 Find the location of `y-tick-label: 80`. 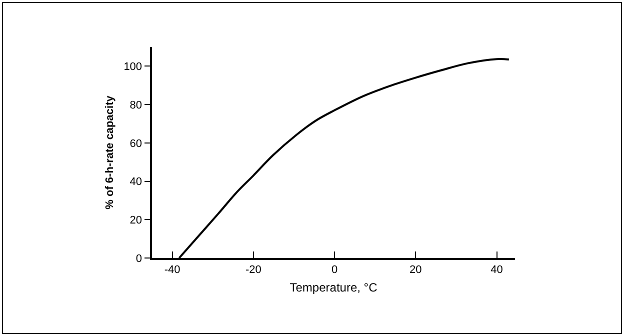

y-tick-label: 80 is located at coordinates (136, 105).